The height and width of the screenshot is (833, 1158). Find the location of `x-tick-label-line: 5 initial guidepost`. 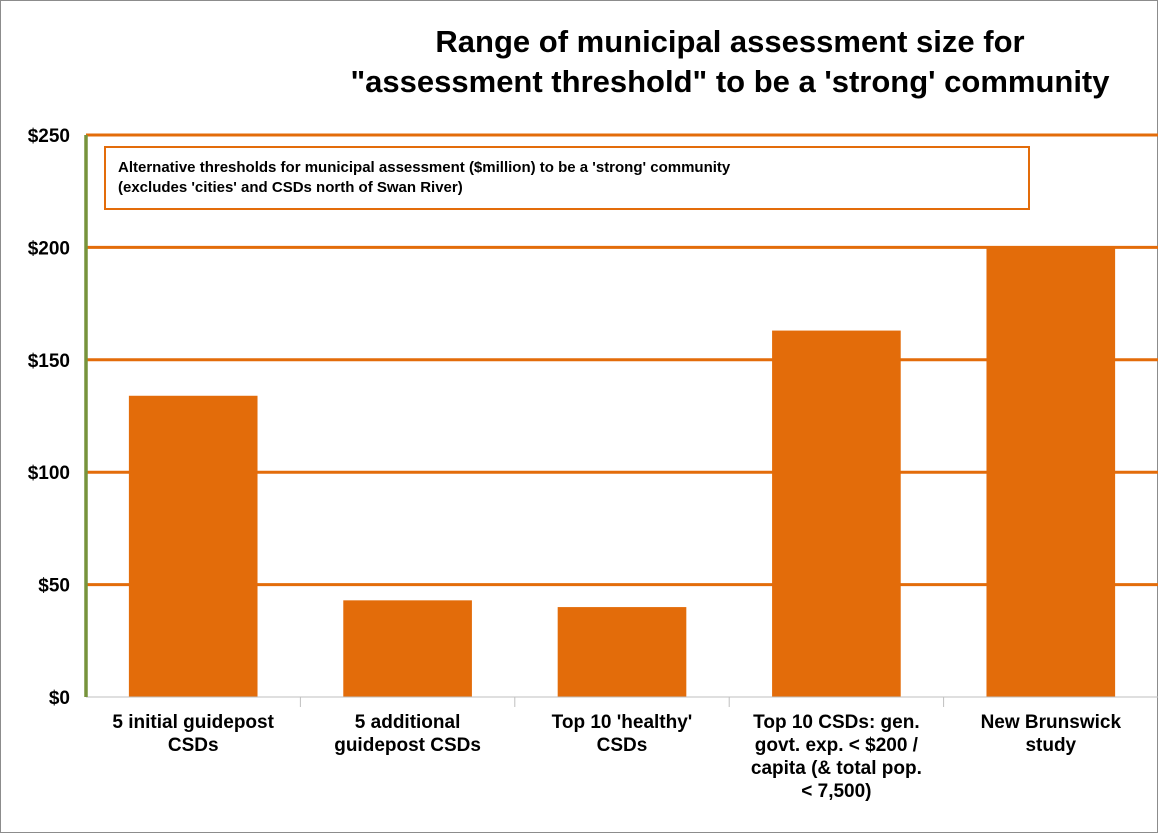

x-tick-label-line: 5 initial guidepost is located at coordinates (193, 722).